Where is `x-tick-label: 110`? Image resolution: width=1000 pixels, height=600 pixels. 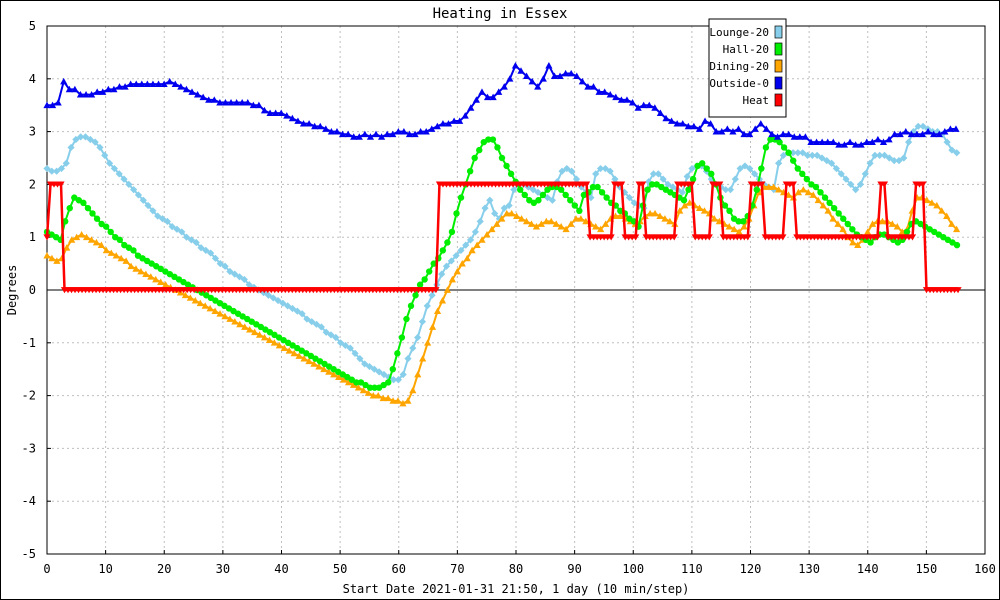 x-tick-label: 110 is located at coordinates (692, 569).